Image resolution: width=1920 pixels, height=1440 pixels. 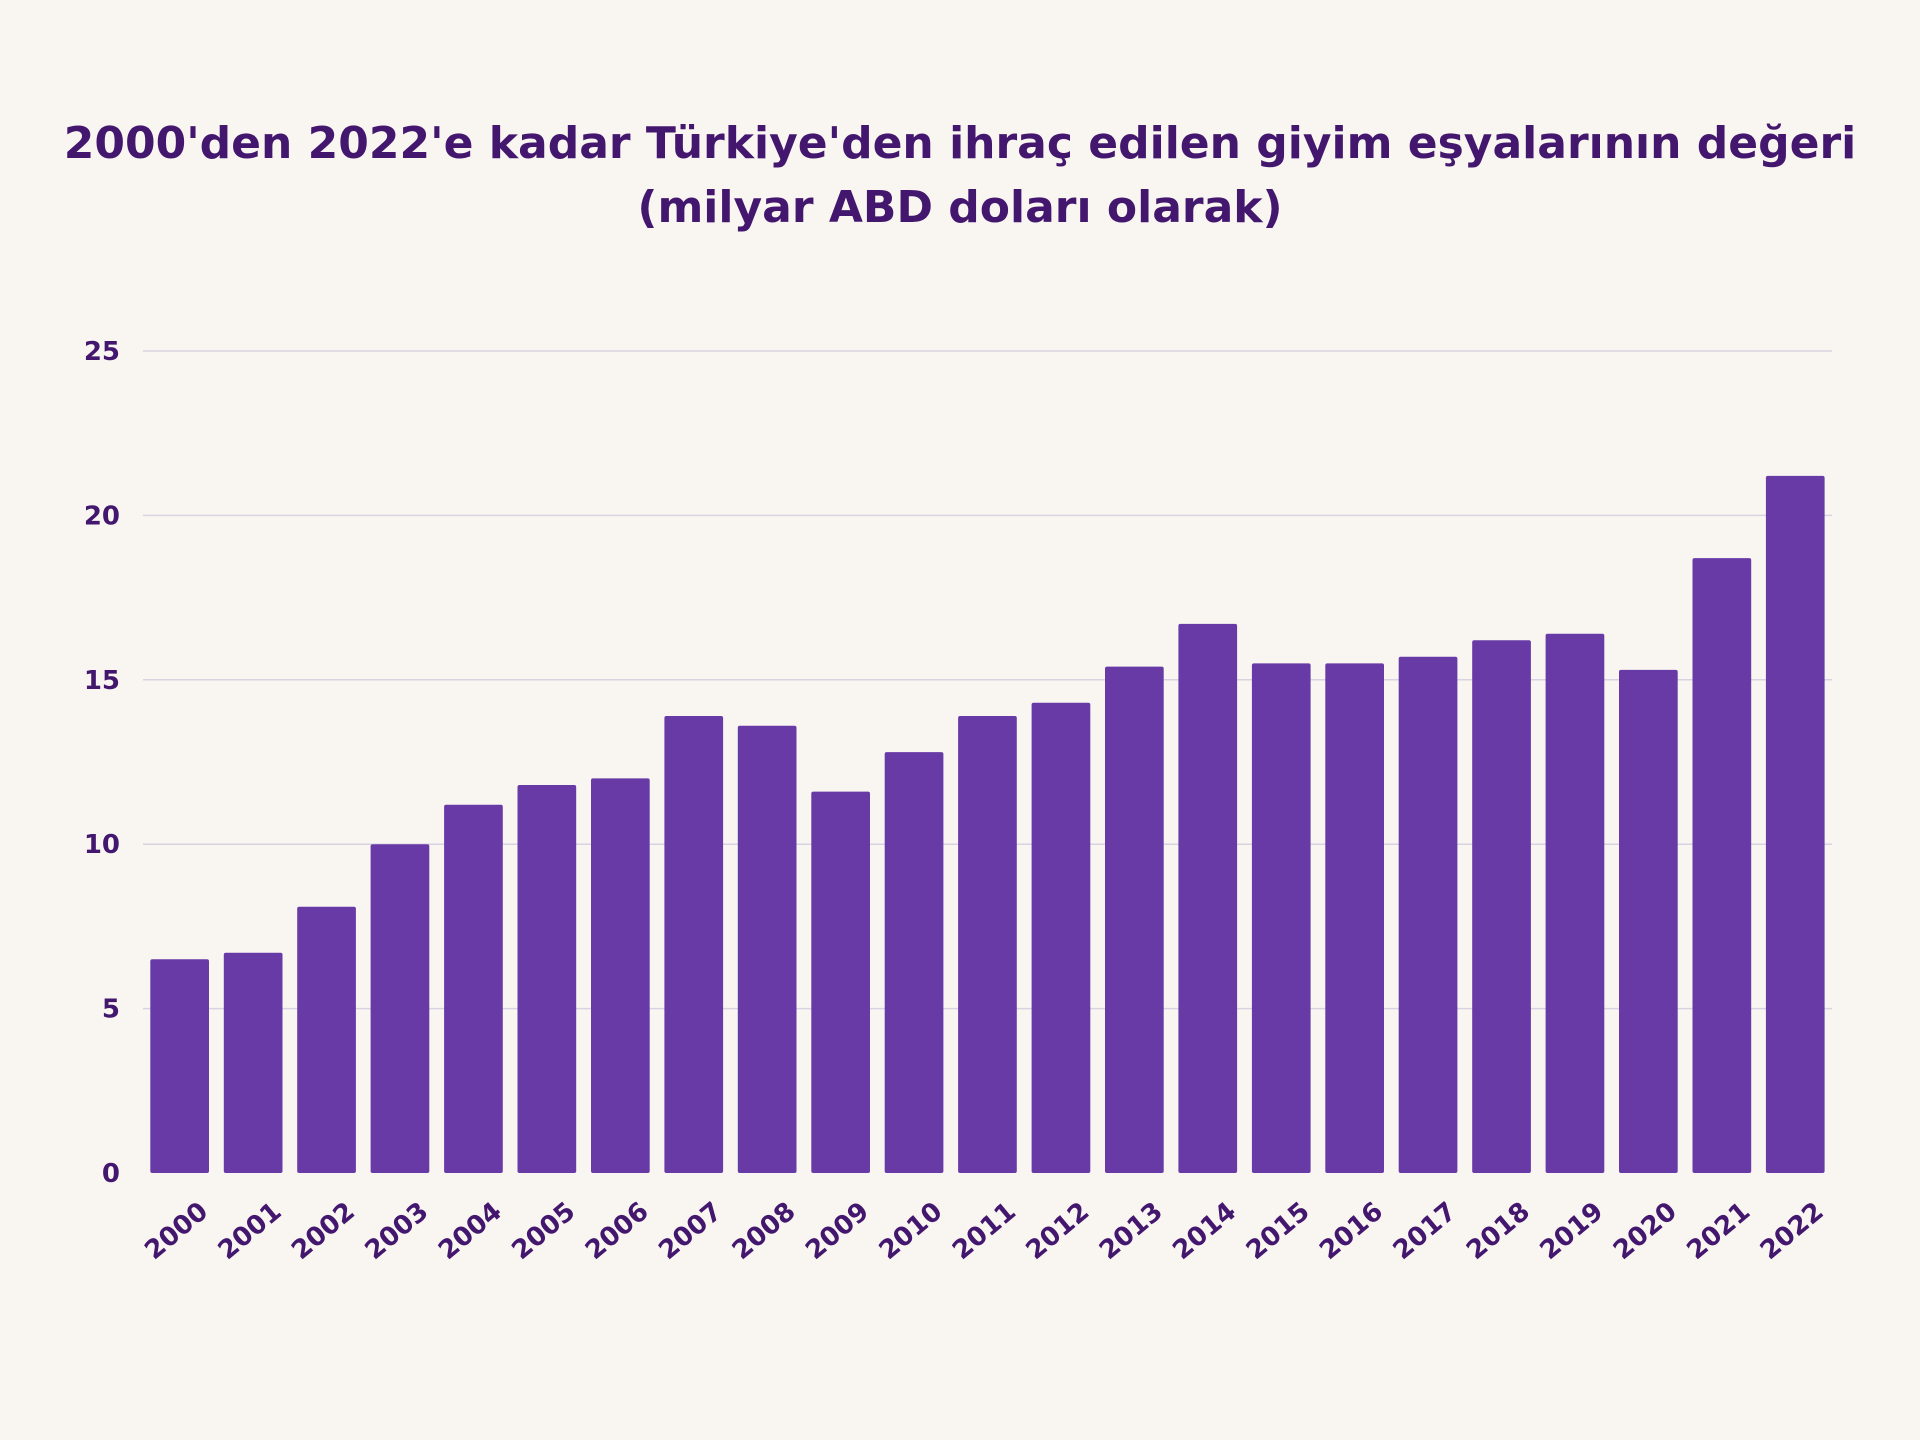 What do you see at coordinates (1351, 1231) in the screenshot?
I see `x-tick-label: 2016` at bounding box center [1351, 1231].